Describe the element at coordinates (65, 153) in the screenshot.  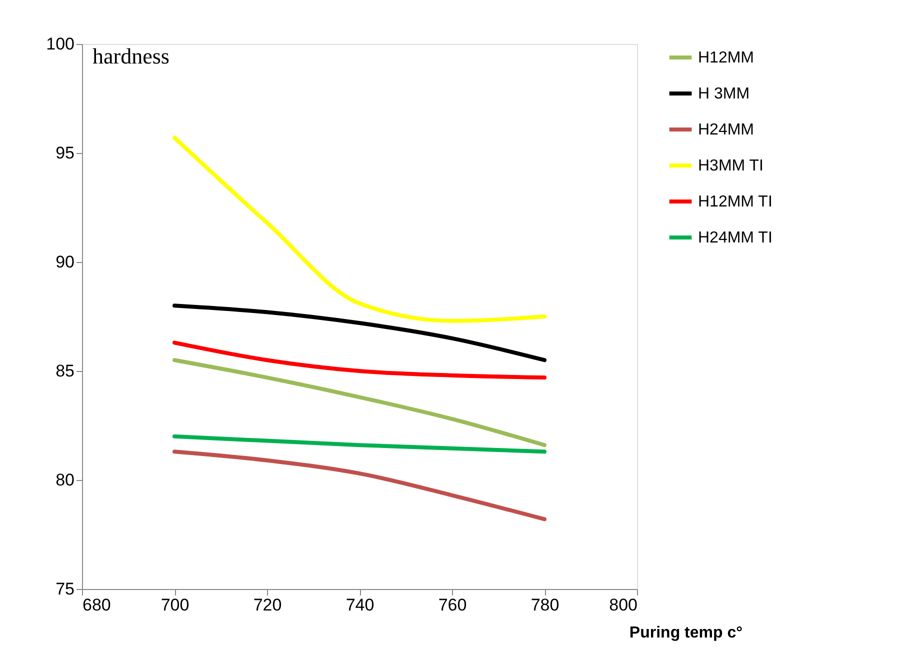
I see `y-tick-label: 95` at that location.